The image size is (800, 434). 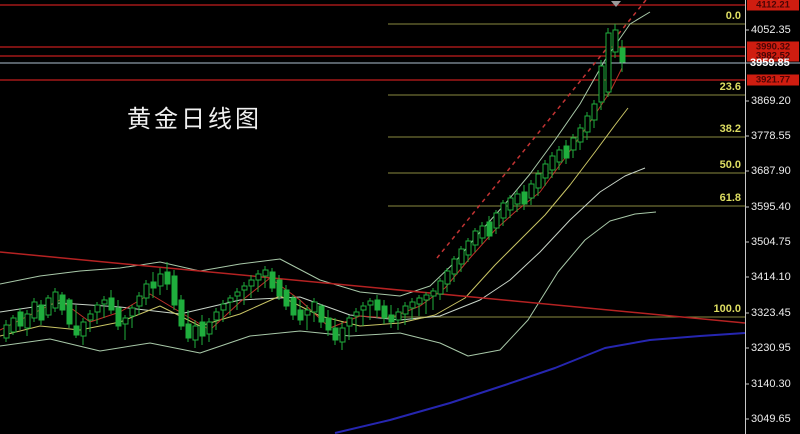 I want to click on fib-label-0.0: 0.0, so click(x=733, y=16).